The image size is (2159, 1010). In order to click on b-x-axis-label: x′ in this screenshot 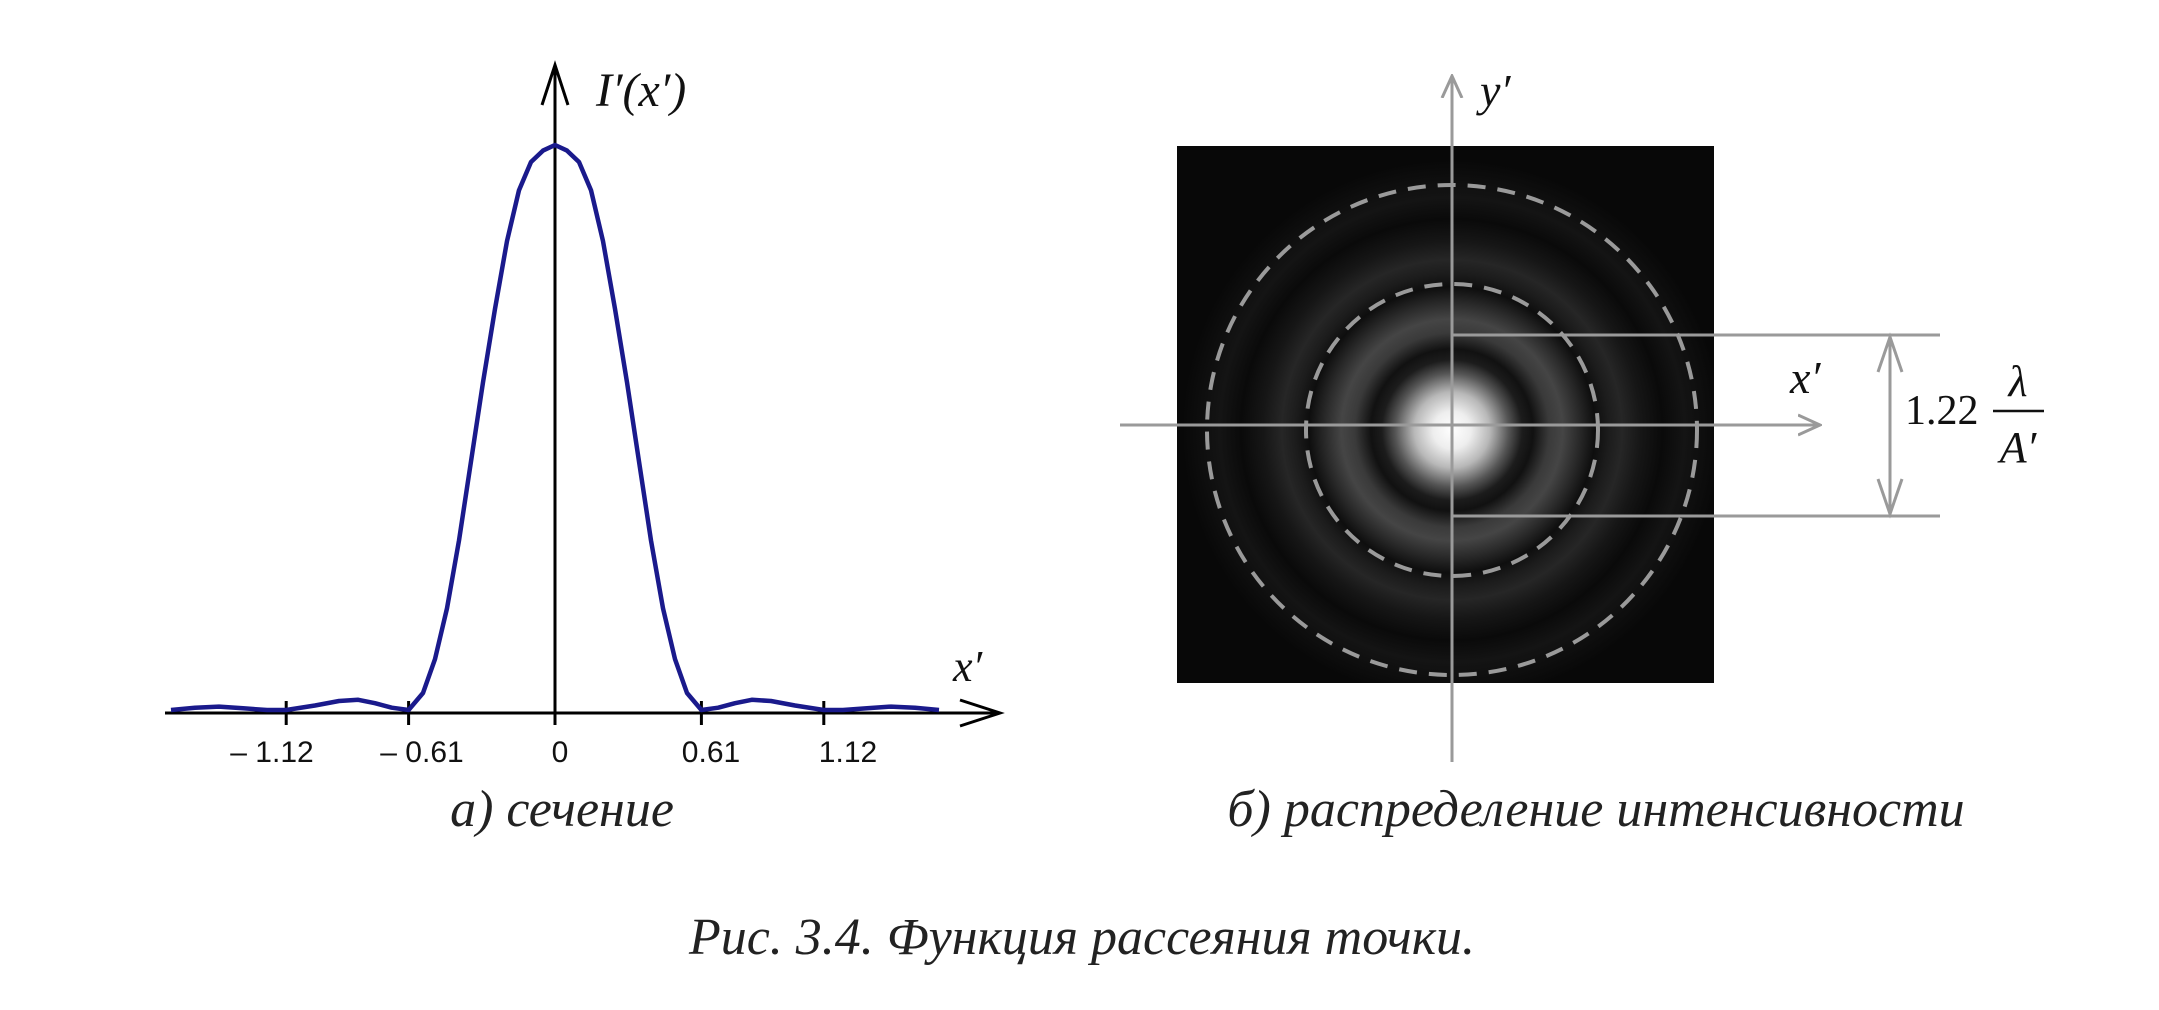, I will do `click(1805, 377)`.